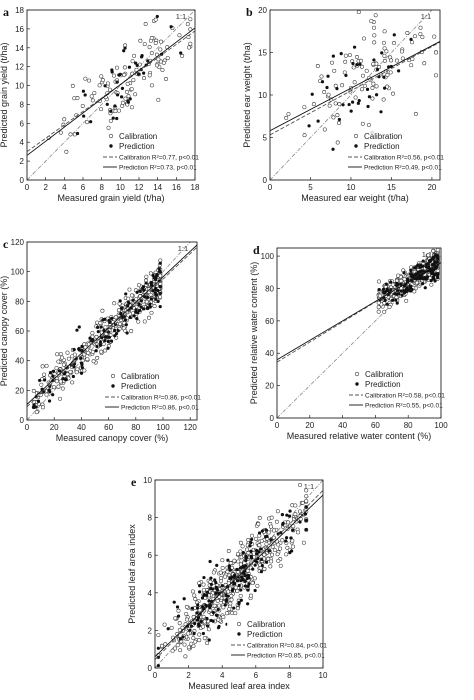 The height and width of the screenshot is (700, 474). Describe the element at coordinates (249, 12) in the screenshot. I see `panel-letter-b: b` at that location.